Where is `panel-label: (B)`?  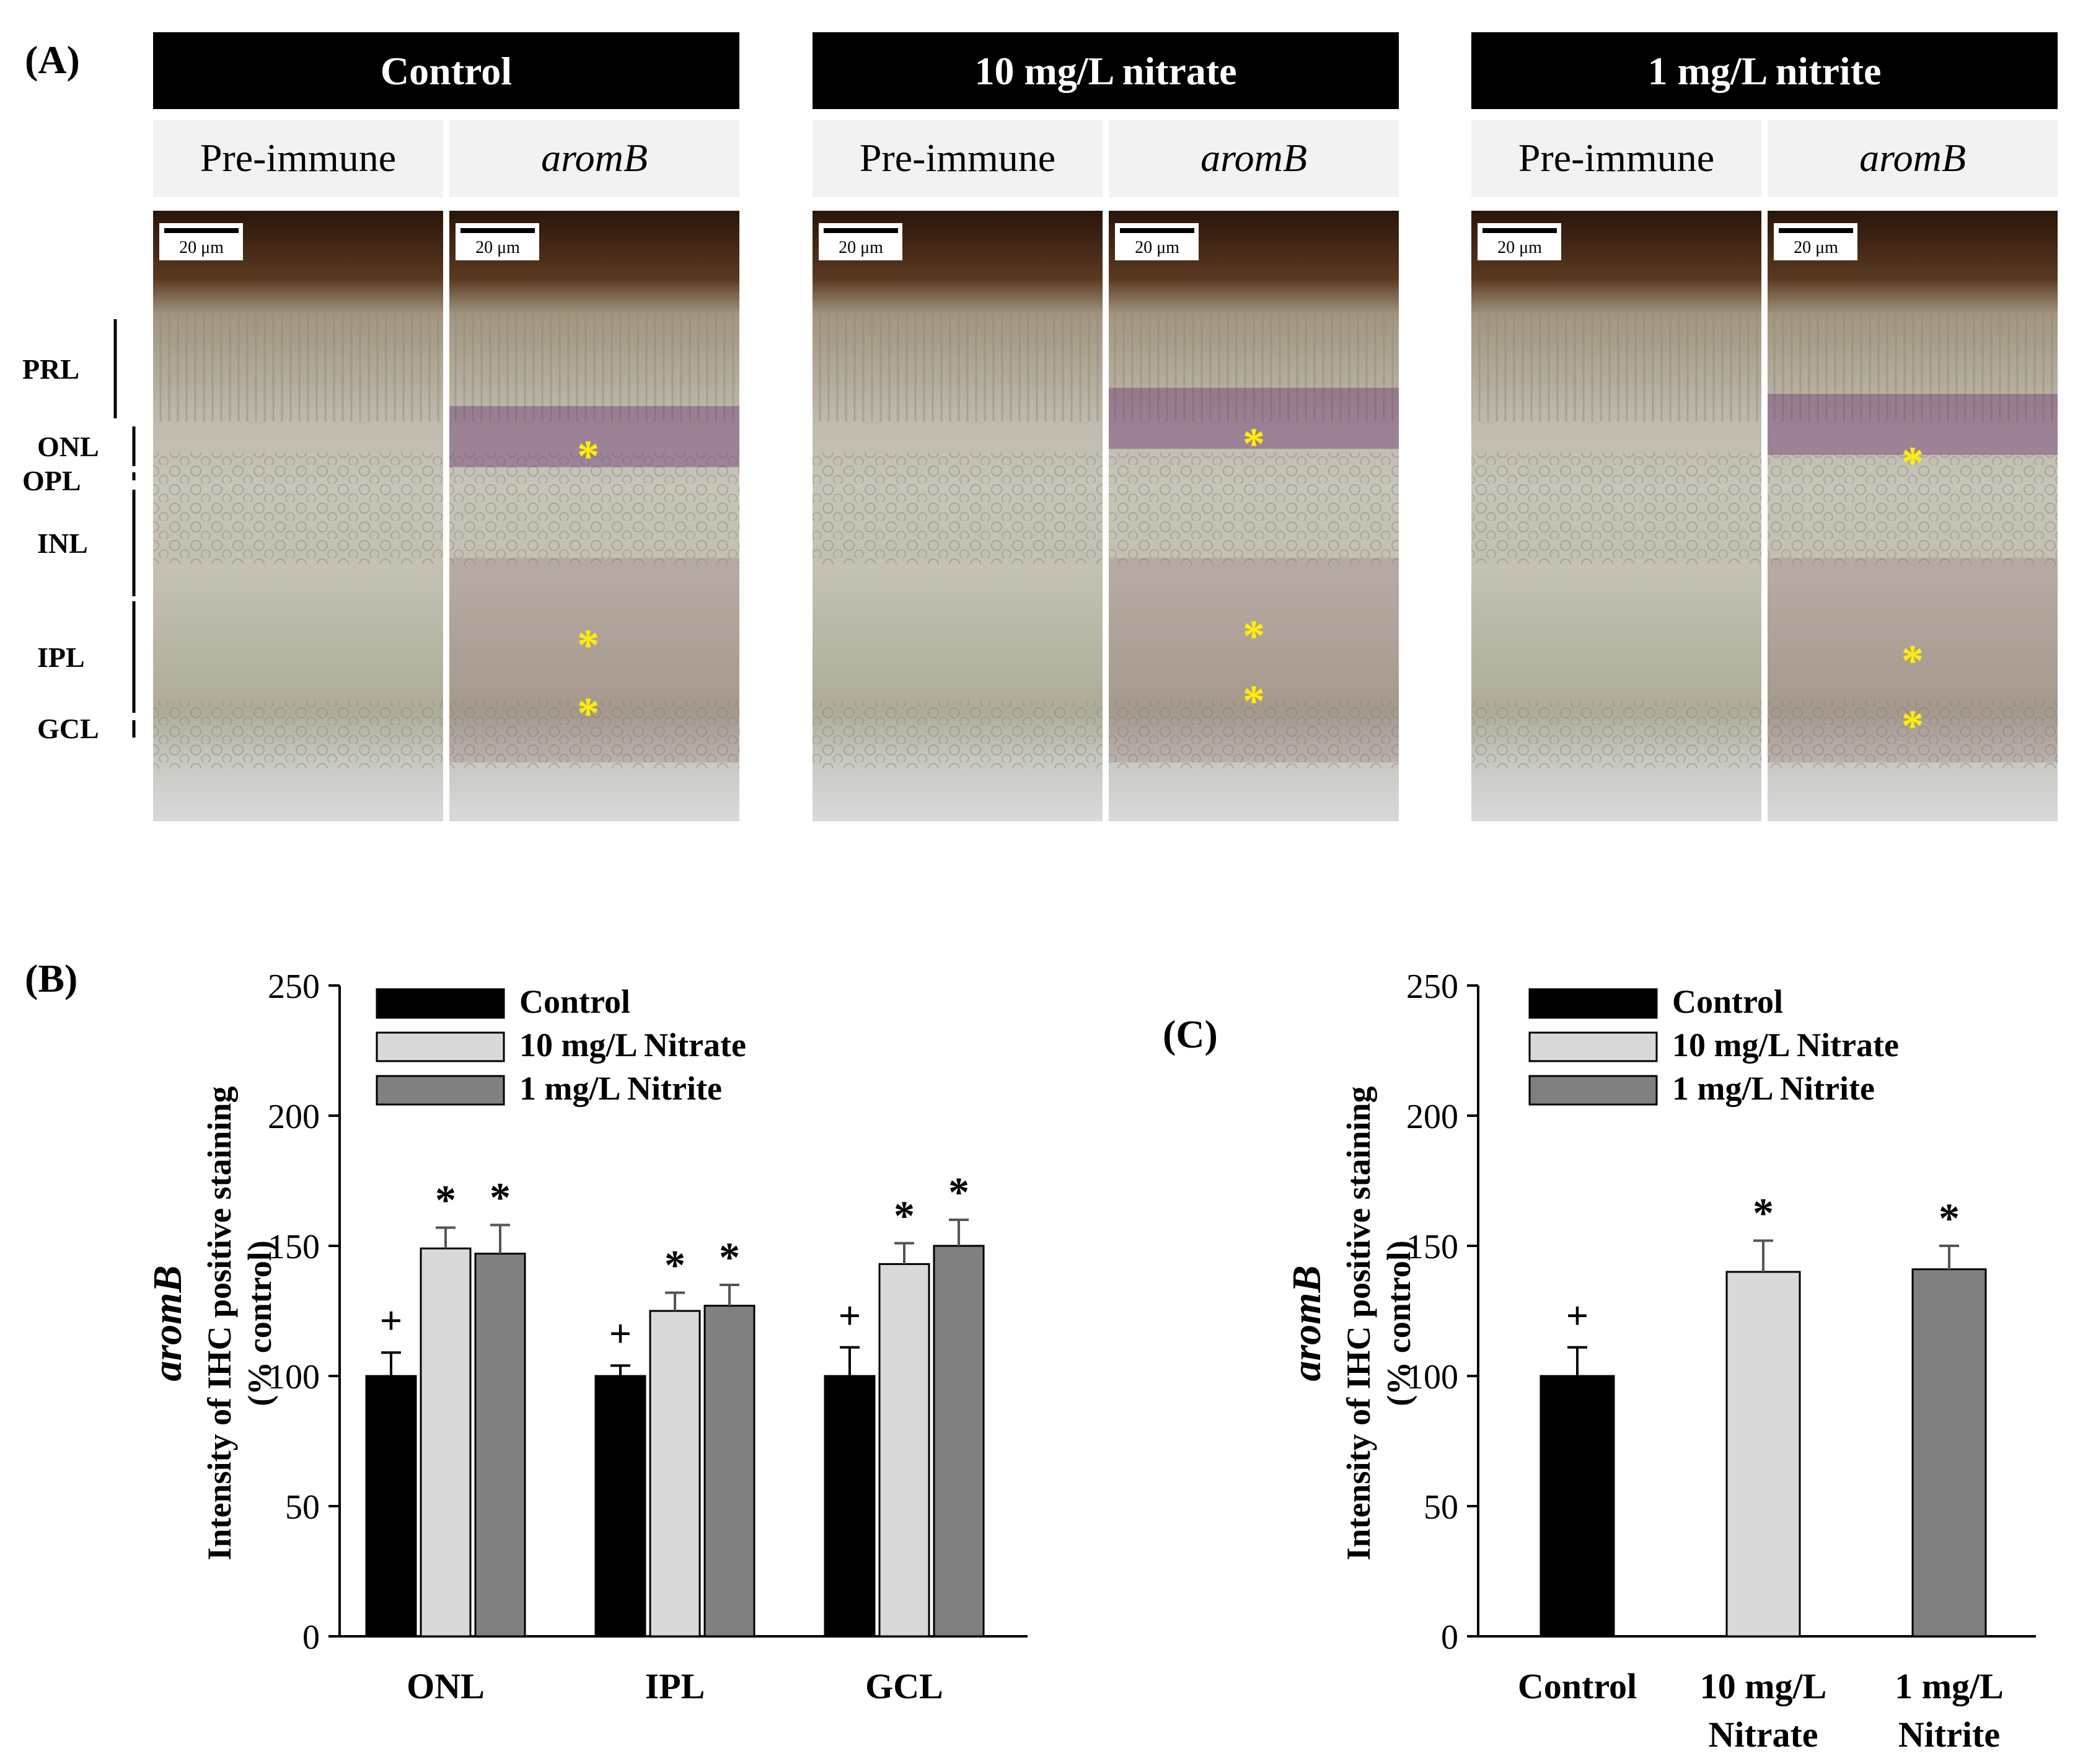 panel-label: (B) is located at coordinates (51, 978).